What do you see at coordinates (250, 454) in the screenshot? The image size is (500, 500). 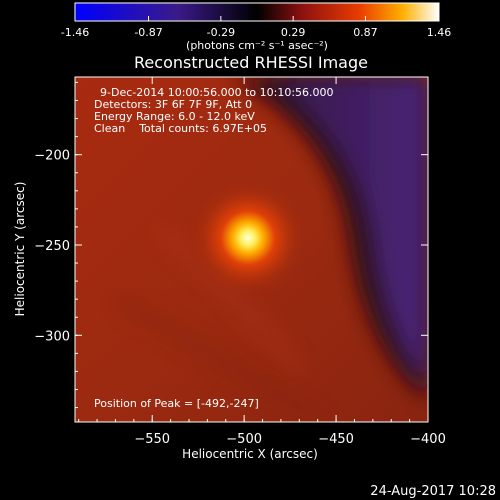 I see `x-axis-label: Heliocentric X (arcsec)` at bounding box center [250, 454].